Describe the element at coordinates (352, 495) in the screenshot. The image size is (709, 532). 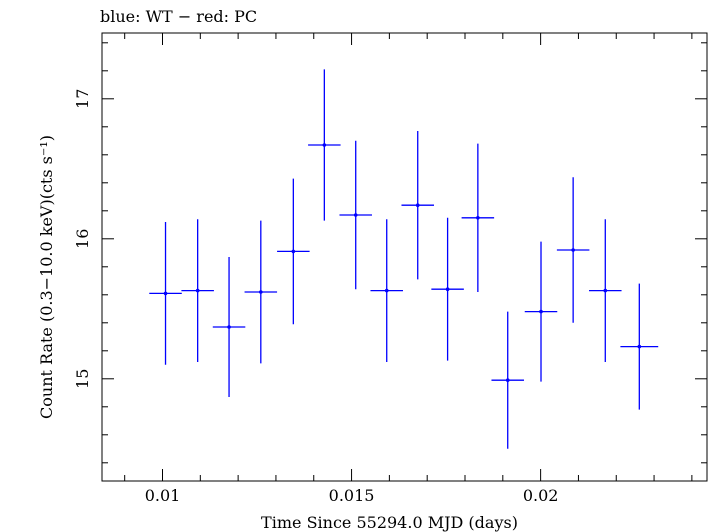
I see `x-tick-label: 0.015` at that location.